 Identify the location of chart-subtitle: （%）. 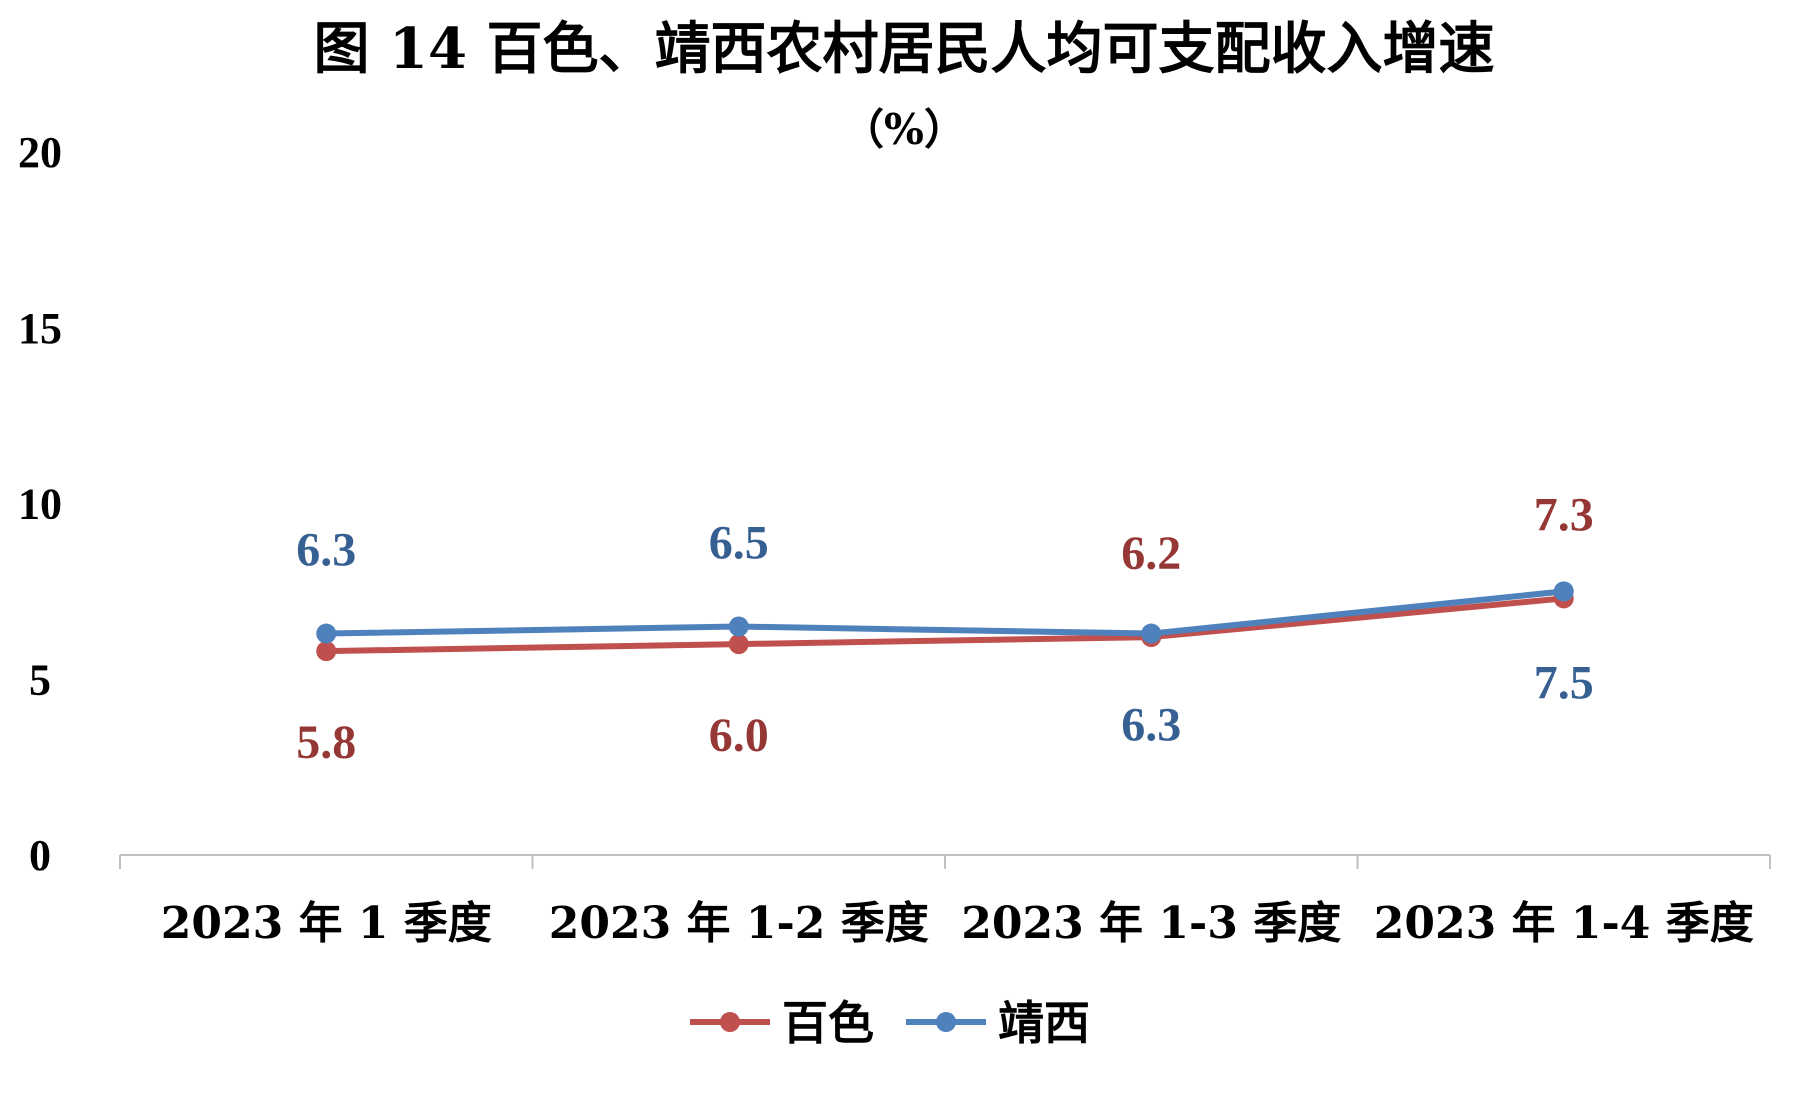
(904, 129).